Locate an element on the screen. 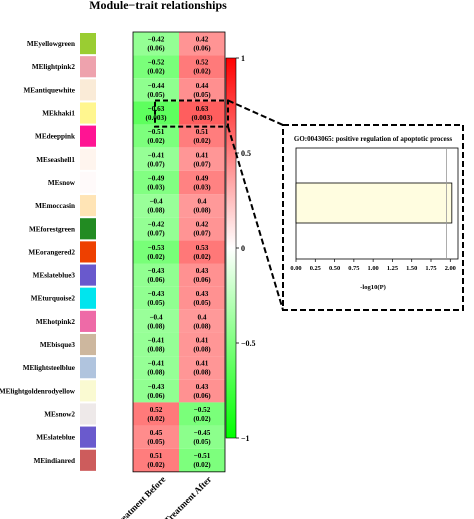 Image resolution: width=474 pixels, height=519 pixels. cell-correlation: −0.44 is located at coordinates (156, 86).